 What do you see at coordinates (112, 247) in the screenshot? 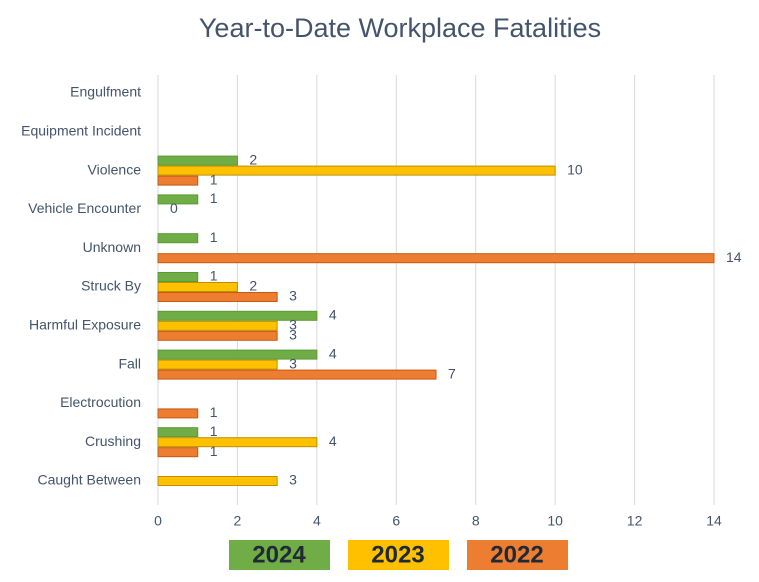
I see `y-tick-label: Unknown` at bounding box center [112, 247].